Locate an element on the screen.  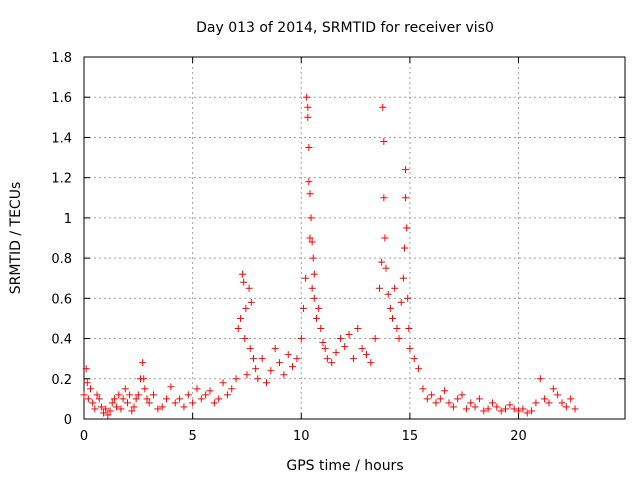
x-axis-label: GPS time / hours is located at coordinates (344, 466).